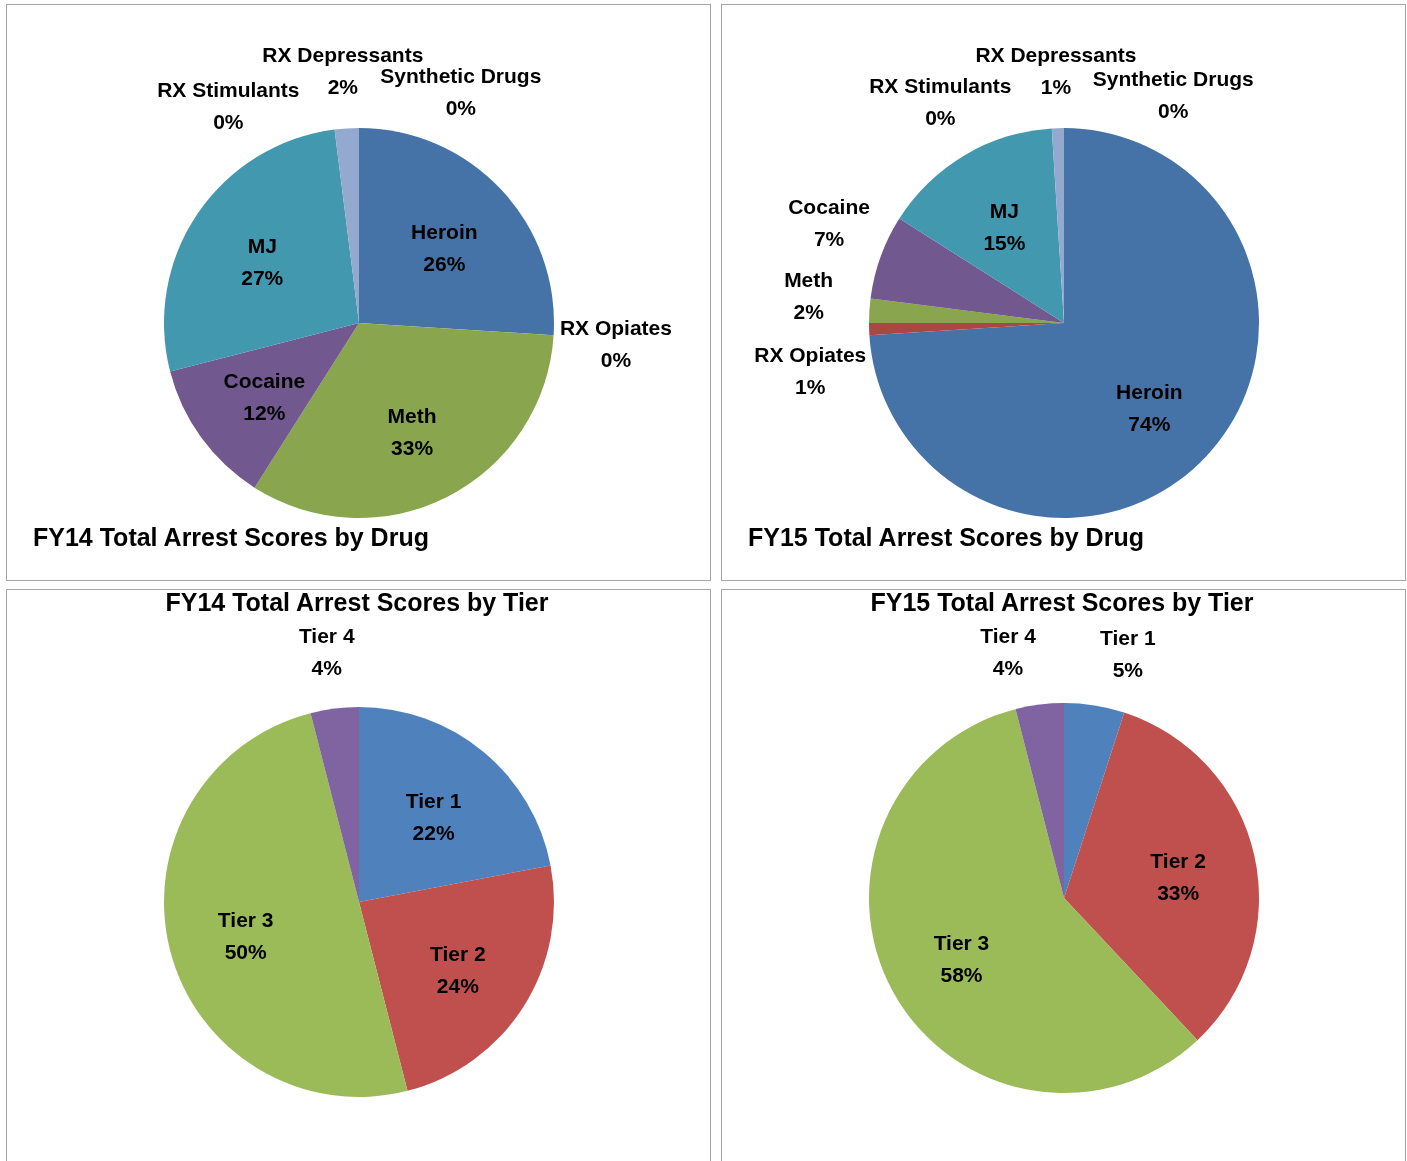 This screenshot has width=1407, height=1161. Describe the element at coordinates (1056, 54) in the screenshot. I see `slice-label: RX Depressants` at that location.